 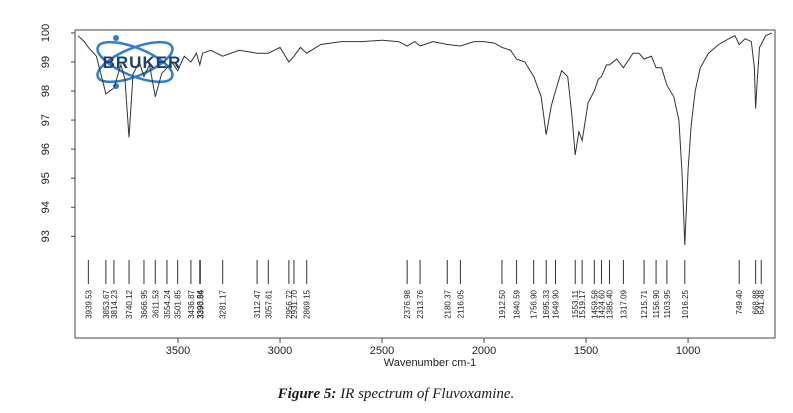 I want to click on y-tick-label: 99, so click(x=46, y=62).